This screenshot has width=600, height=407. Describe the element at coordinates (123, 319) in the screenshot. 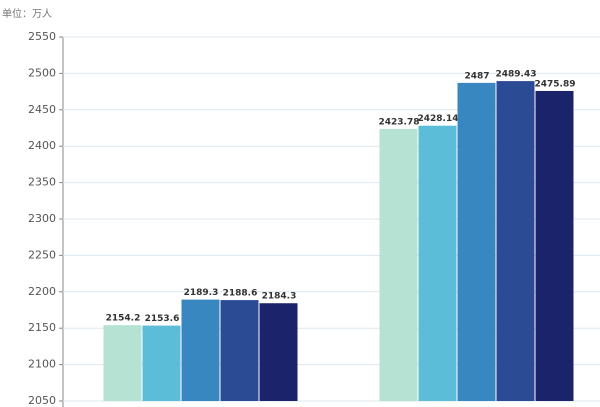

I see `value-label: 2154.2` at that location.